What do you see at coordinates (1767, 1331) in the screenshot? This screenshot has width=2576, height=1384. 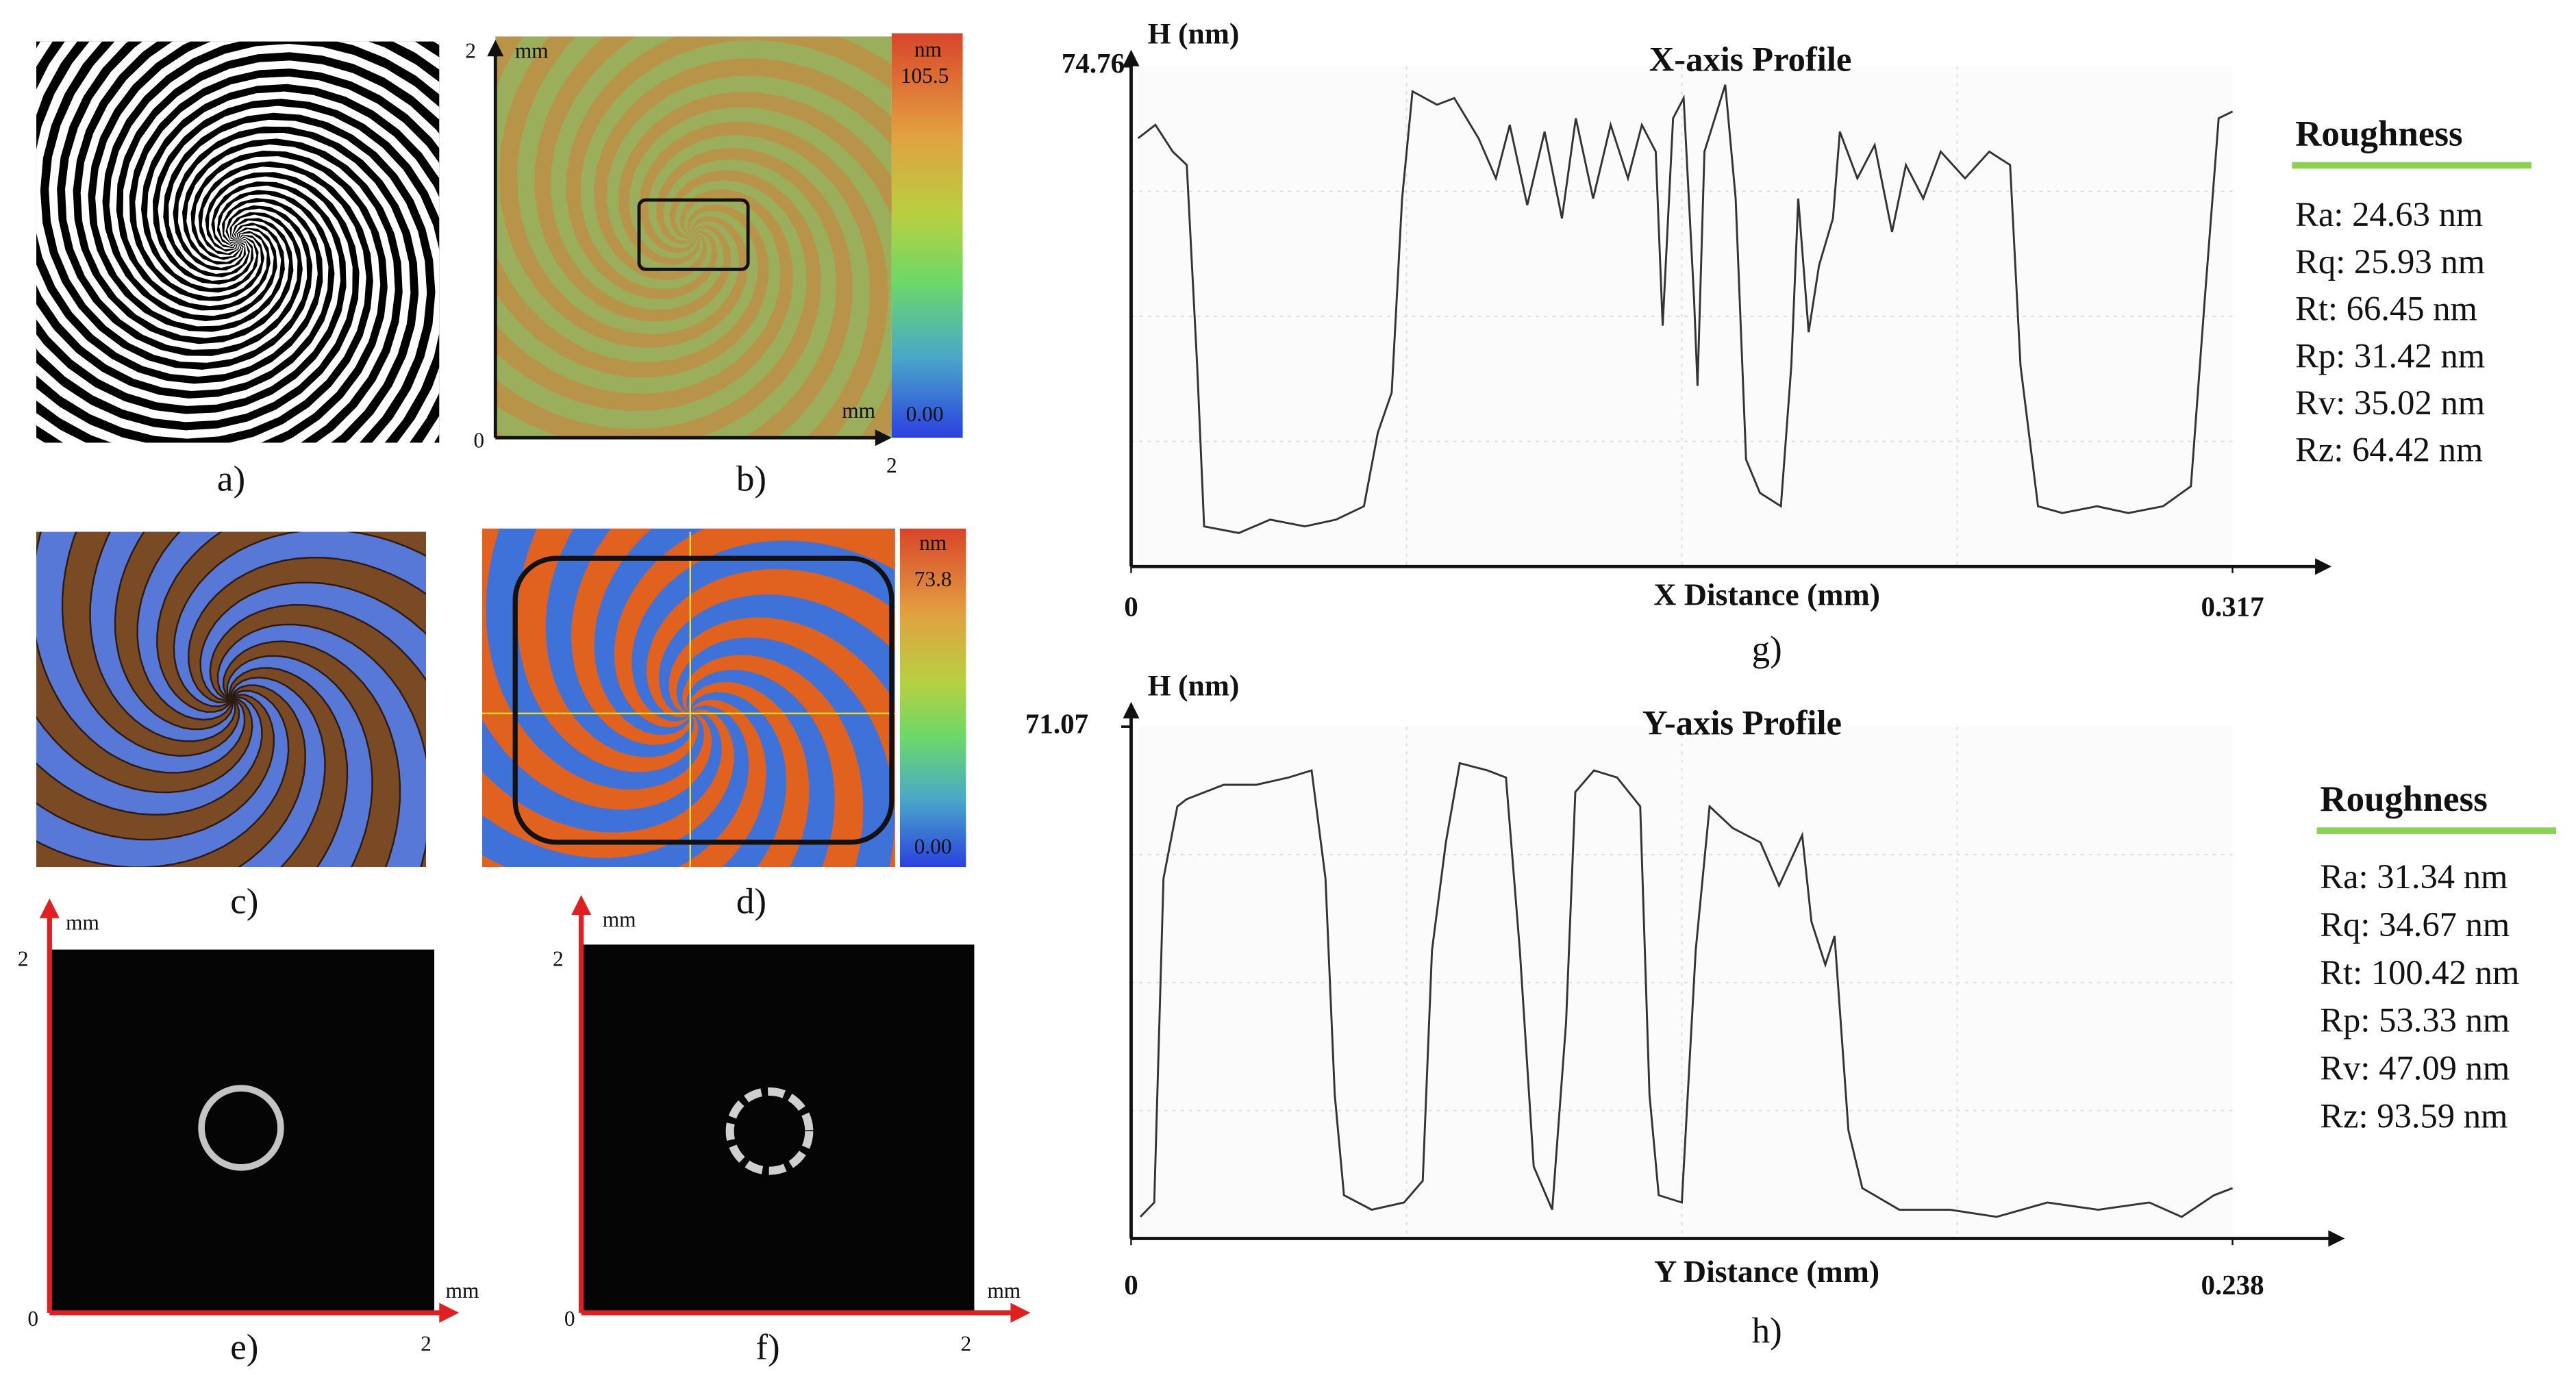 I see `caption: h)` at bounding box center [1767, 1331].